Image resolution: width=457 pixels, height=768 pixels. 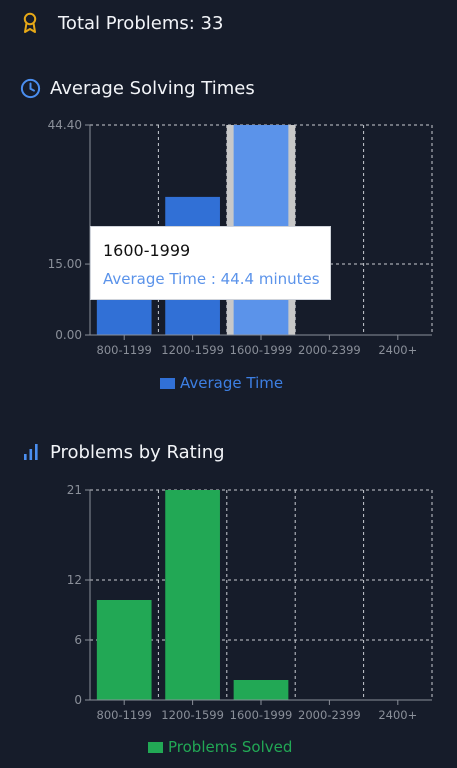 I want to click on y-tick-label: 44.40, so click(x=65, y=125).